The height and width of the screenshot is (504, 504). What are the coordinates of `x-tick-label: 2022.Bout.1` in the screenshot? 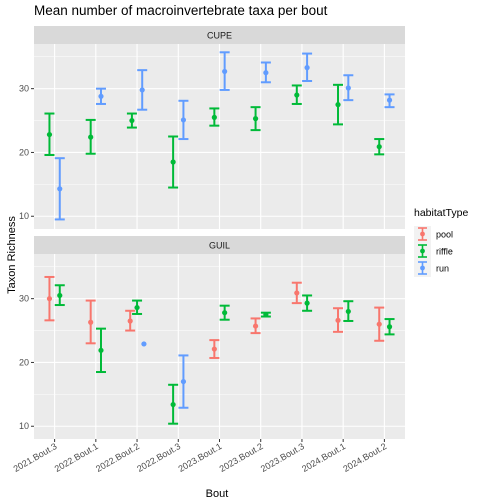 It's located at (76, 457).